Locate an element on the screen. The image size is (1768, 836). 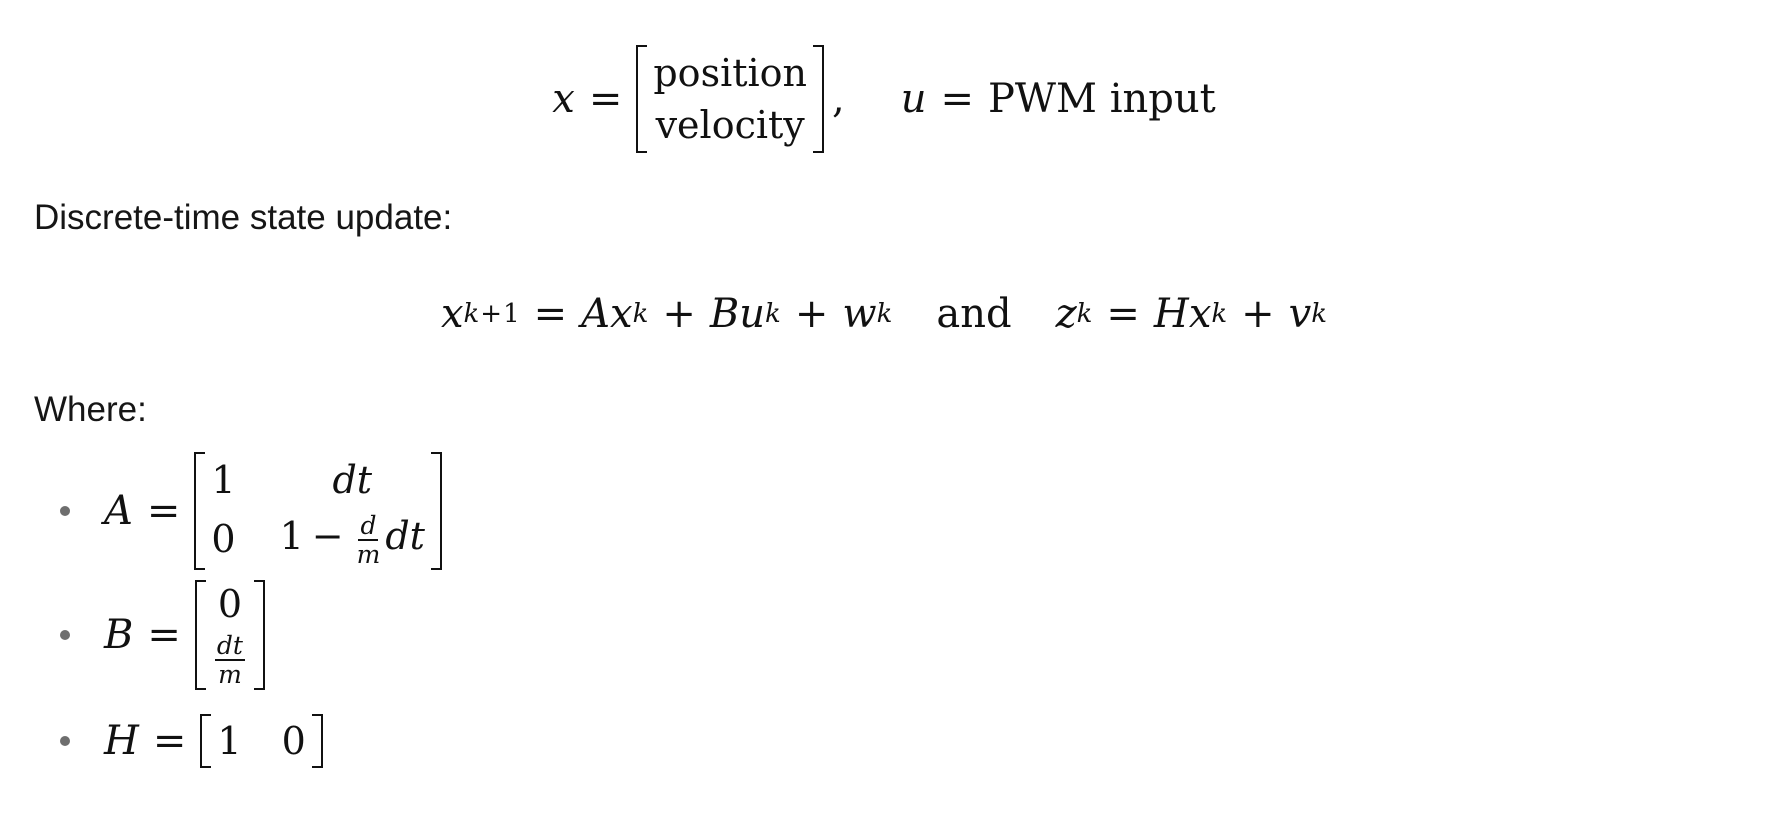
next-state-subscript: k+1 is located at coordinates (491, 314).